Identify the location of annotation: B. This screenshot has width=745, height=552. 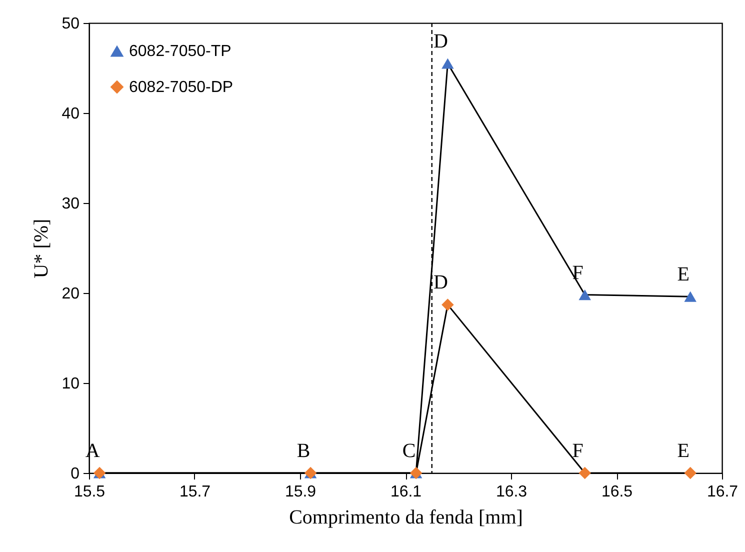
(303, 451).